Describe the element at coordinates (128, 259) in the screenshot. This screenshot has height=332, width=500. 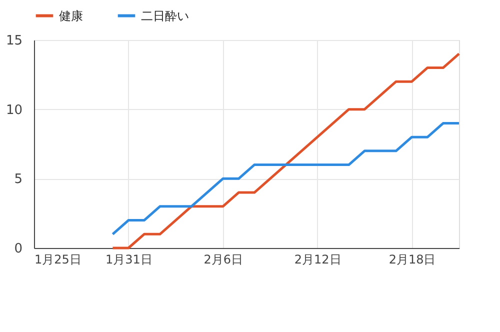
I see `x-tick-label: 1月31日` at that location.